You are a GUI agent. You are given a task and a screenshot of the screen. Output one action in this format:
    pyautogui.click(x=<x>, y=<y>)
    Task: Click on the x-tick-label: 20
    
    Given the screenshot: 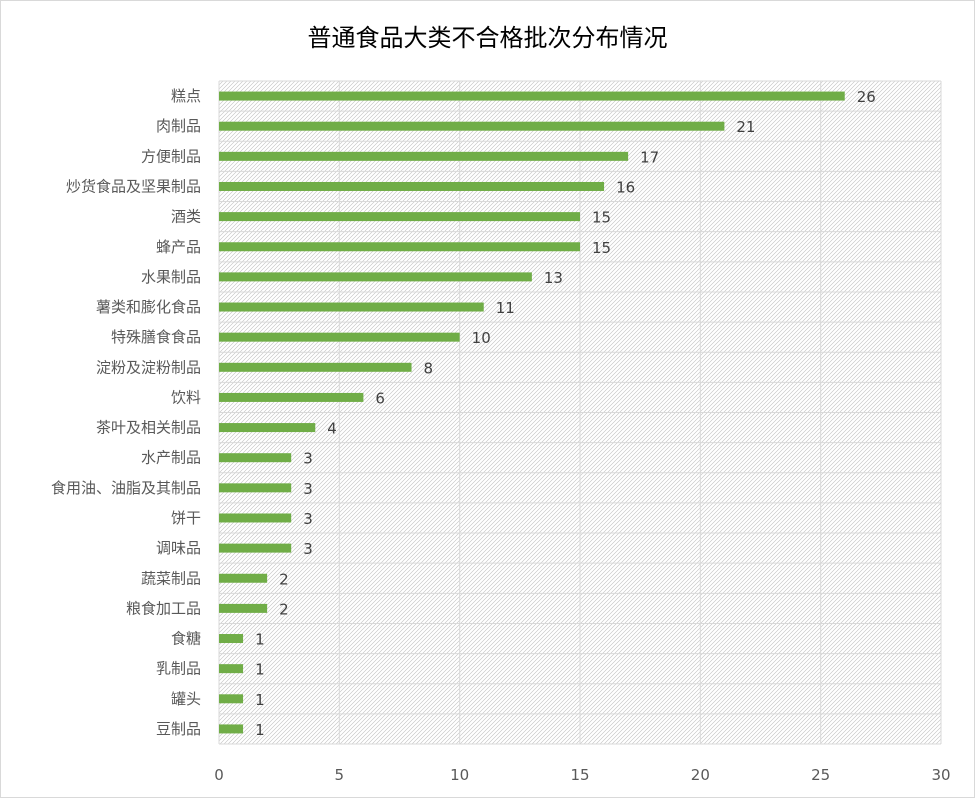 What is the action you would take?
    pyautogui.click(x=700, y=775)
    